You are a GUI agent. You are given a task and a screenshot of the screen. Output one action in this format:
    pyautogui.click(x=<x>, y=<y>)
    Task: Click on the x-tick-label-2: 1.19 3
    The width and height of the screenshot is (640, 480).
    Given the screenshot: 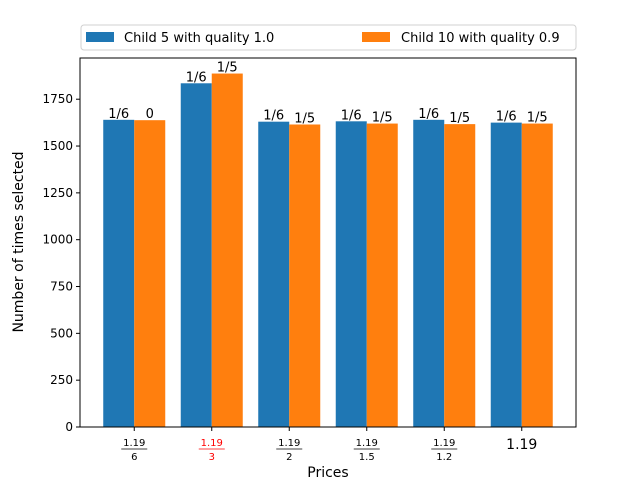 What is the action you would take?
    pyautogui.click(x=211, y=450)
    